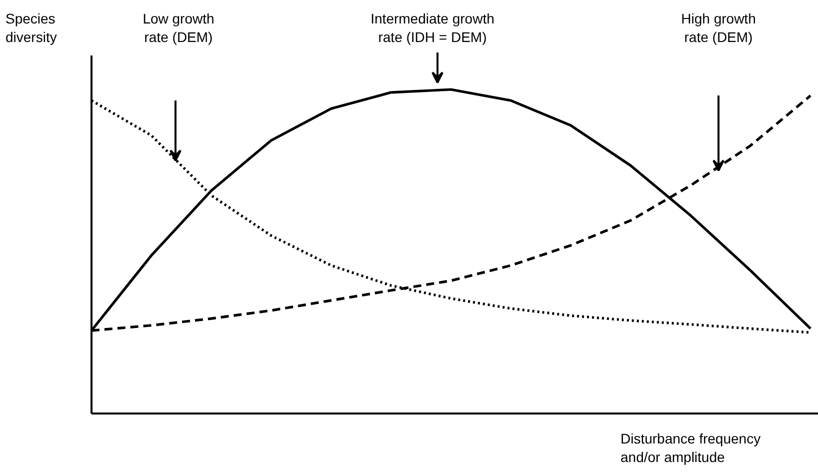  Describe the element at coordinates (432, 27) in the screenshot. I see `text: Intermediate growth rate (IDH = DEM)` at that location.